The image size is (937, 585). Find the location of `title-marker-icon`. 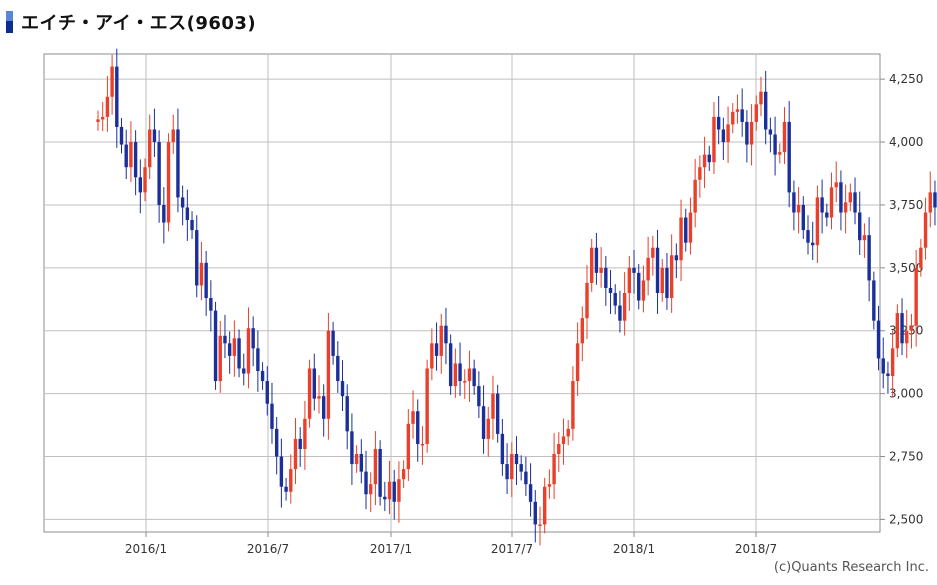

title-marker-icon is located at coordinates (9, 22).